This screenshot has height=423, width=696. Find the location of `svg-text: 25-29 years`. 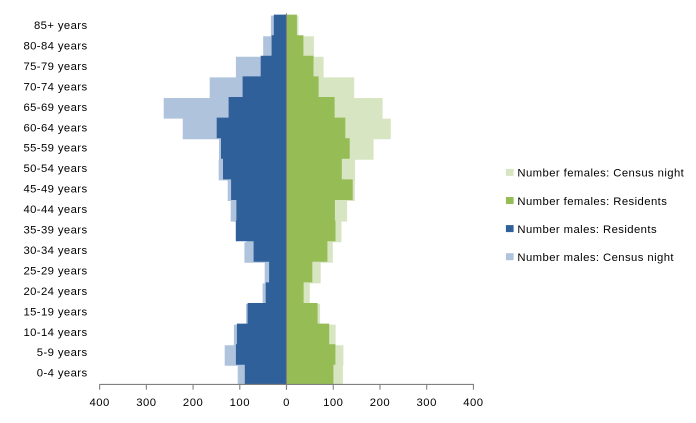

svg-text: 25-29 years is located at coordinates (55, 271).